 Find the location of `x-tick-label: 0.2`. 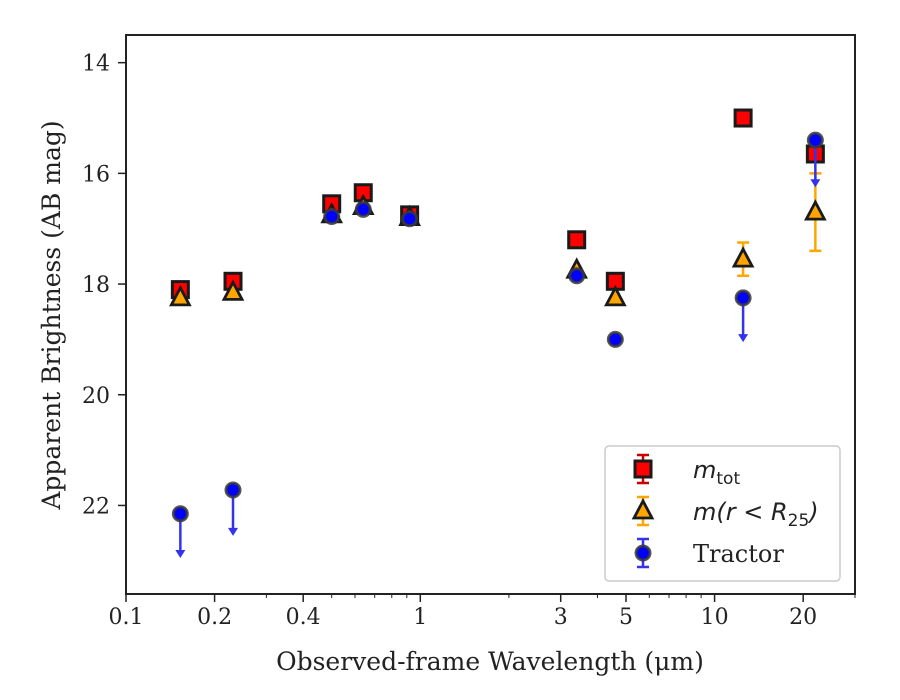

x-tick-label: 0.2 is located at coordinates (214, 617).